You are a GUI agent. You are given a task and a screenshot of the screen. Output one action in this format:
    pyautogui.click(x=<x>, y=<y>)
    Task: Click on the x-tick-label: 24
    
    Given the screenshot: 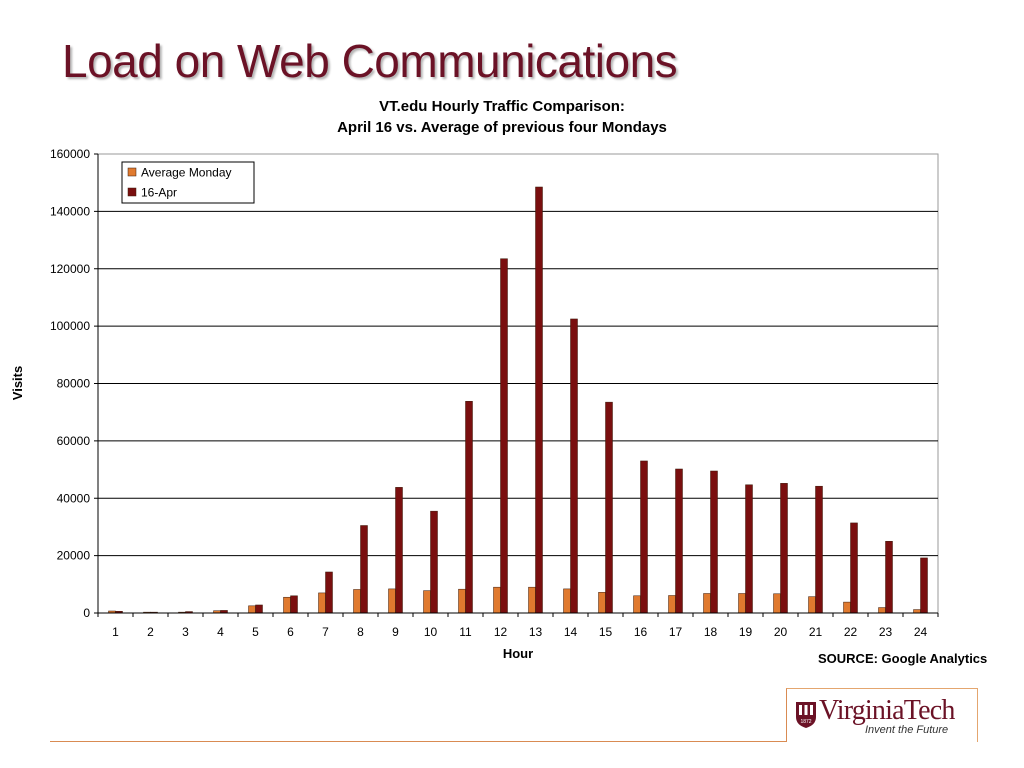 What is the action you would take?
    pyautogui.click(x=921, y=632)
    